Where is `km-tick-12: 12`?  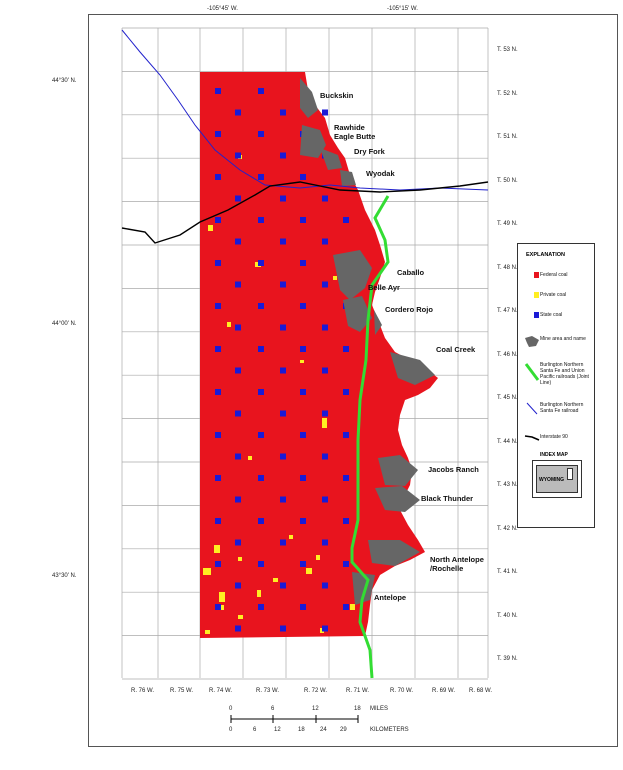 km-tick-12: 12 is located at coordinates (277, 730).